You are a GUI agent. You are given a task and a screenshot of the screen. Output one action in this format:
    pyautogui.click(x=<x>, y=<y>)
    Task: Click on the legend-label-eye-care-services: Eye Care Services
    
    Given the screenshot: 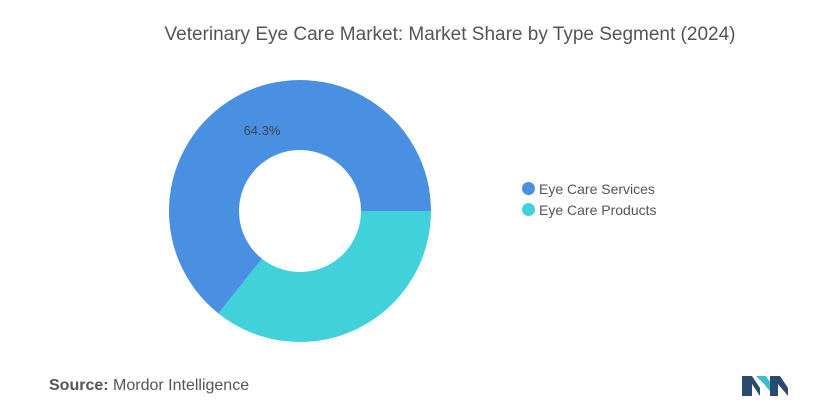 What is the action you would take?
    pyautogui.click(x=597, y=188)
    